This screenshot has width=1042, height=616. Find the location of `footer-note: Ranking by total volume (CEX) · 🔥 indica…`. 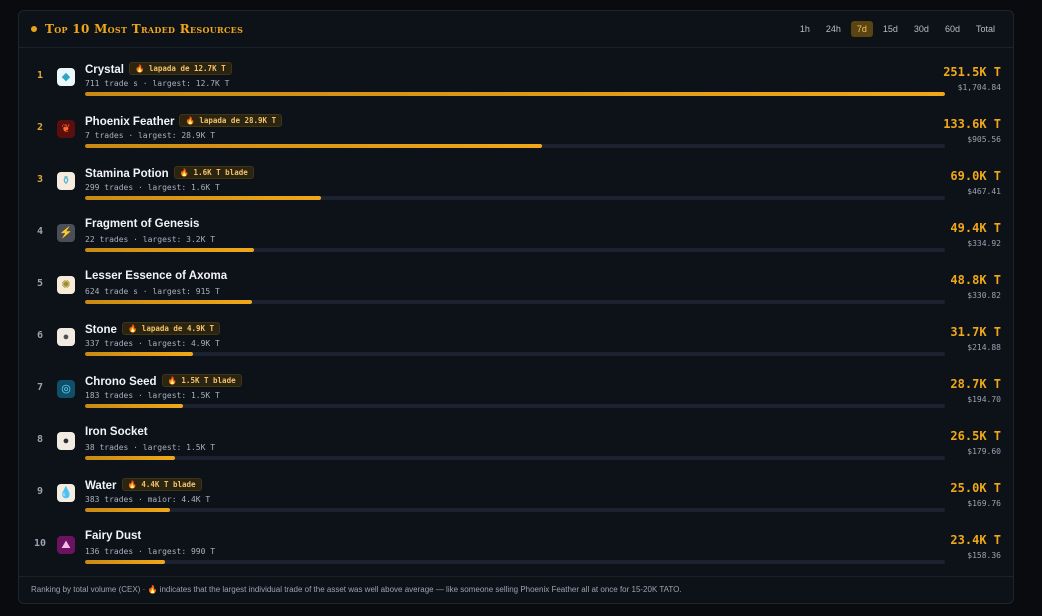

footer-note: Ranking by total volume (CEX) · 🔥 indica… is located at coordinates (516, 589).